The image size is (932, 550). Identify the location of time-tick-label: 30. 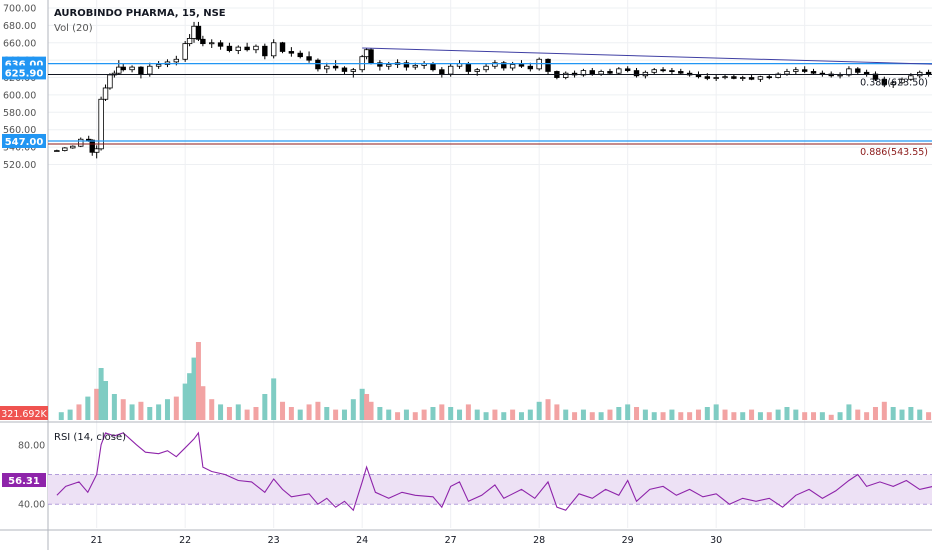
(716, 540).